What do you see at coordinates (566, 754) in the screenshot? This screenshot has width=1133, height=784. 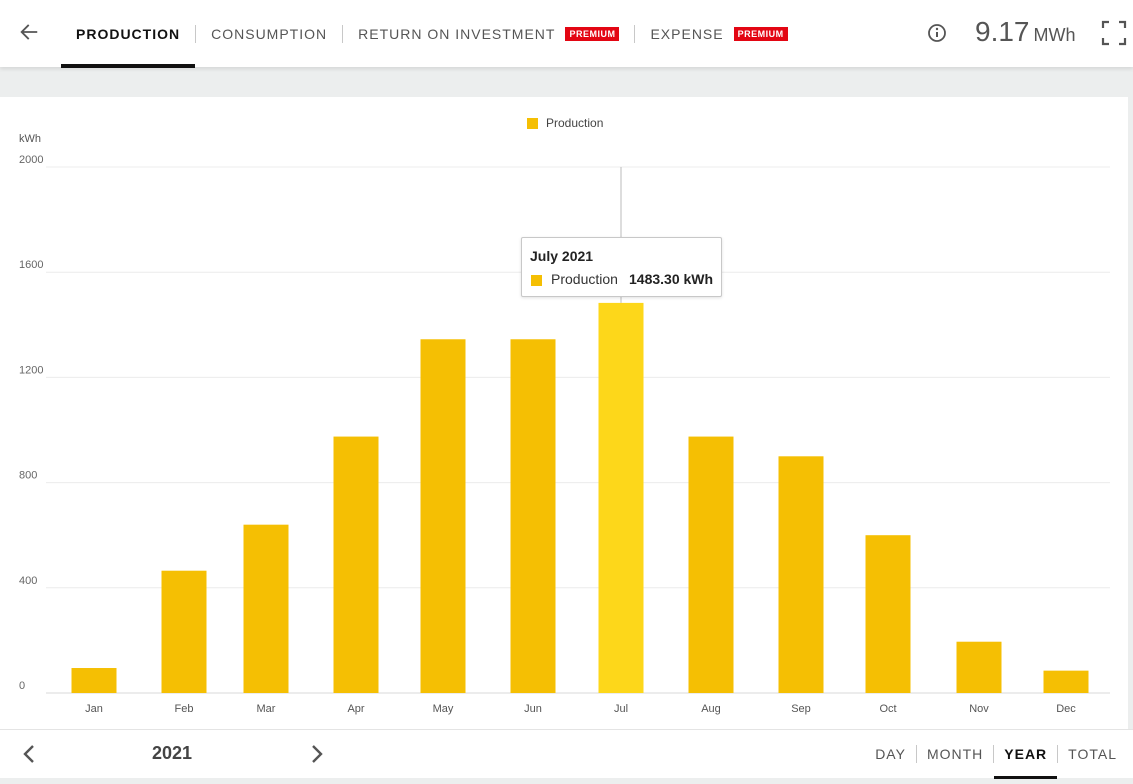 I see `bottom-bar: 2021 DAY MONTH YEAR TOTAL` at bounding box center [566, 754].